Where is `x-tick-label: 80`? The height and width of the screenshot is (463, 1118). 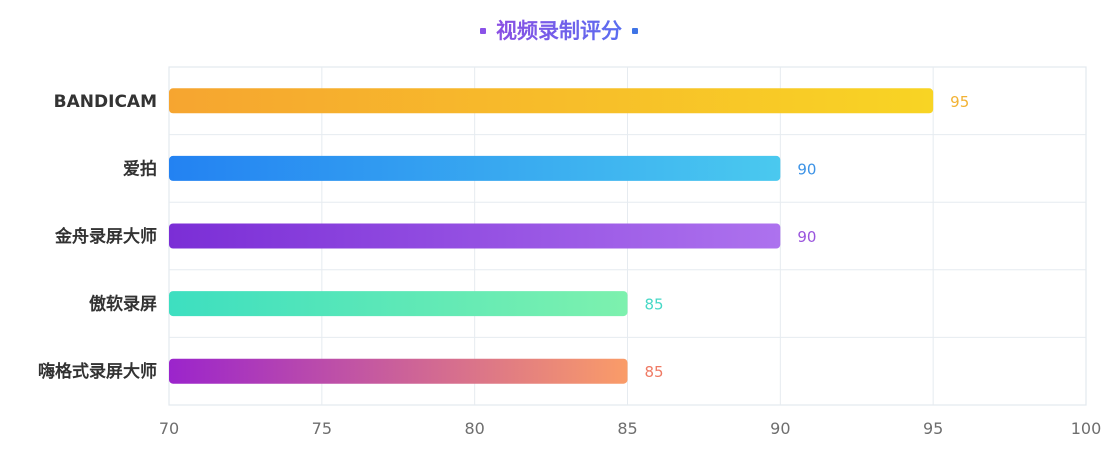
x-tick-label: 80 is located at coordinates (474, 428).